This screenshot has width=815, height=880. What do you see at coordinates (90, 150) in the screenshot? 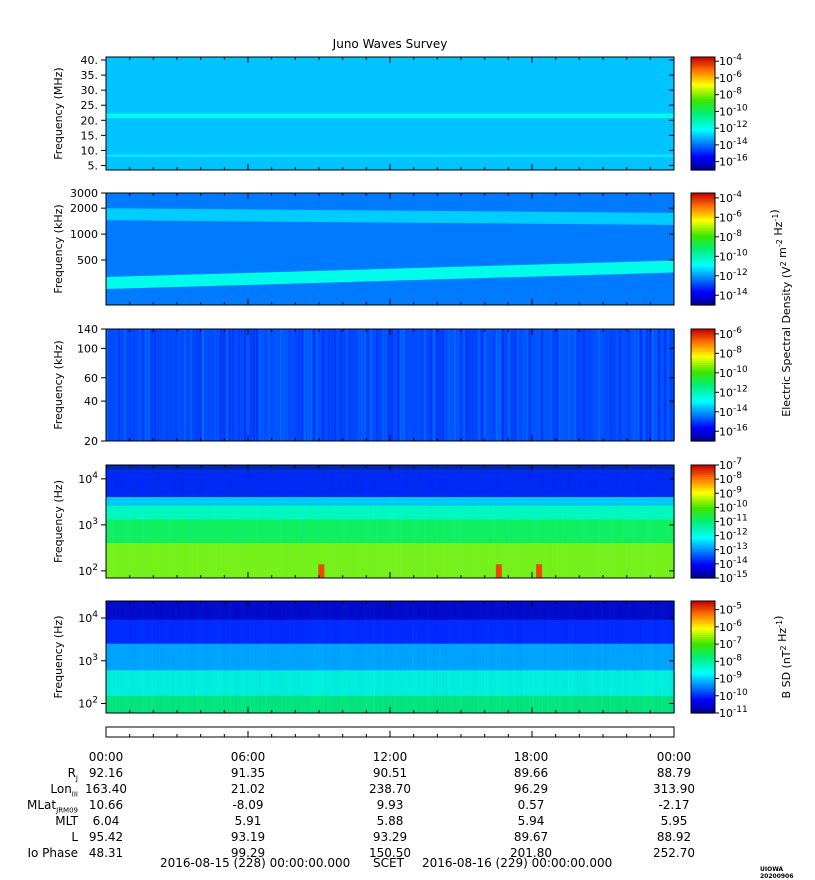
I see `tick-label: 10.` at bounding box center [90, 150].